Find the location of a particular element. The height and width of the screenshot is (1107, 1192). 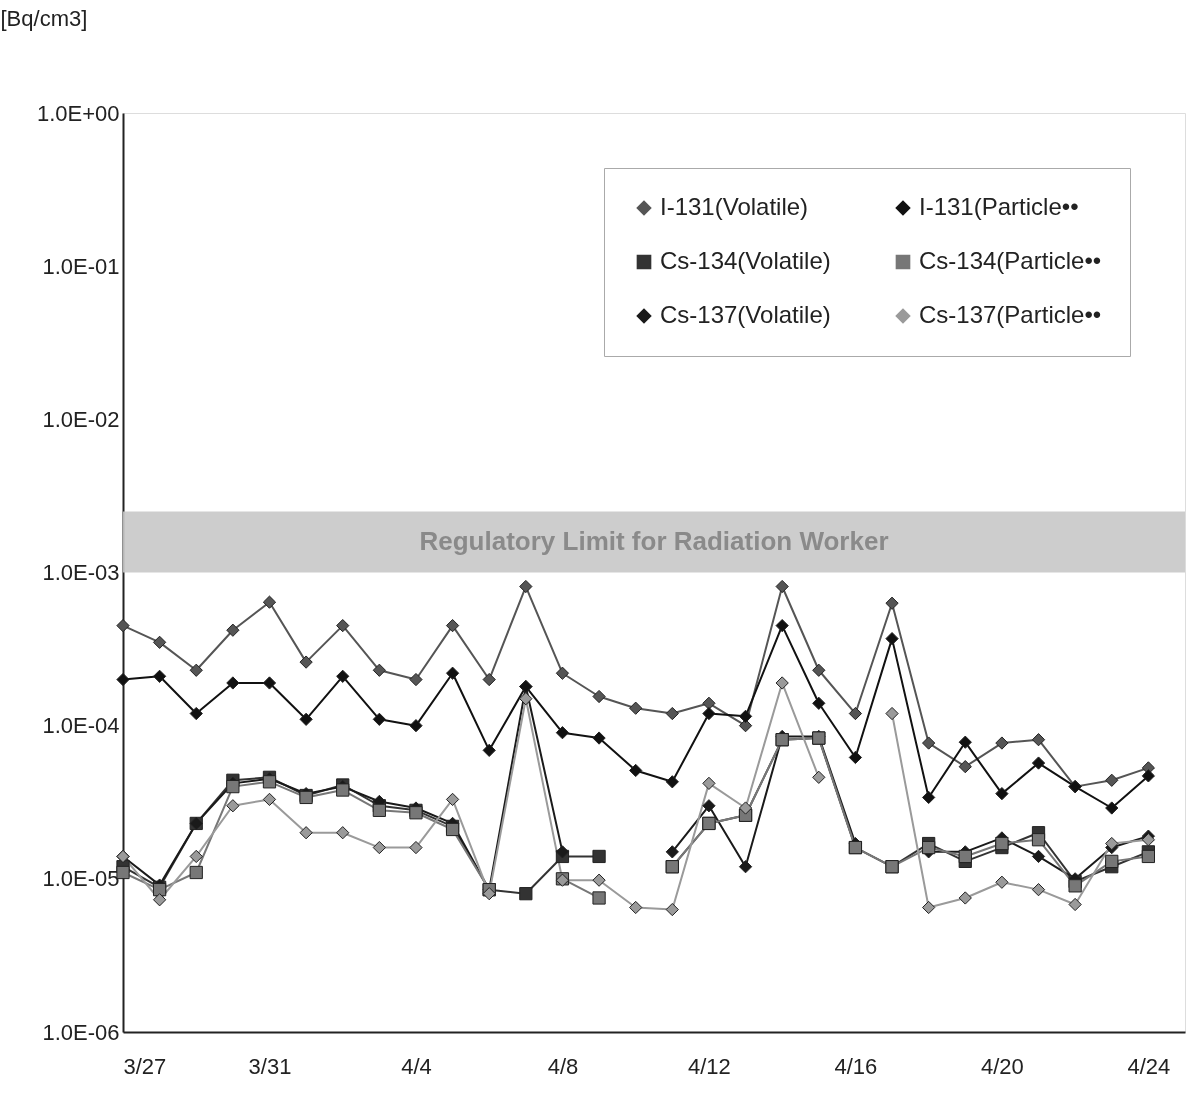

y-axis-title: [Bq/cm3] is located at coordinates (44, 18).